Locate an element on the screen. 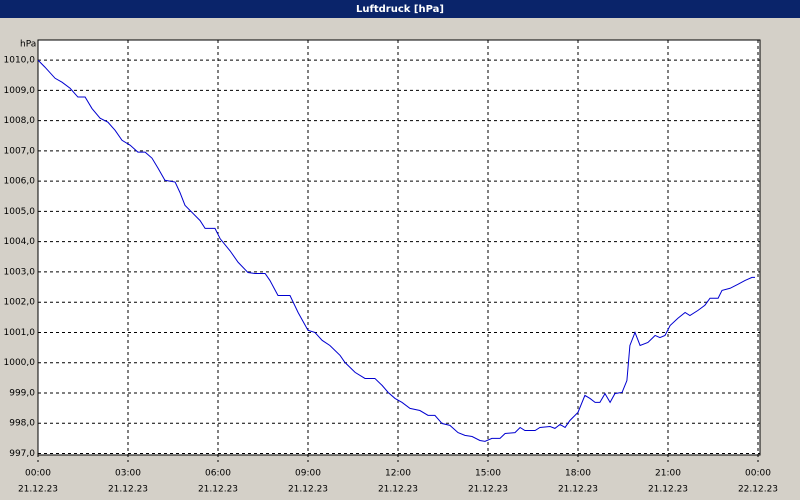 This screenshot has height=500, width=800. chart-title: Luftdruck [hPa] is located at coordinates (400, 9).